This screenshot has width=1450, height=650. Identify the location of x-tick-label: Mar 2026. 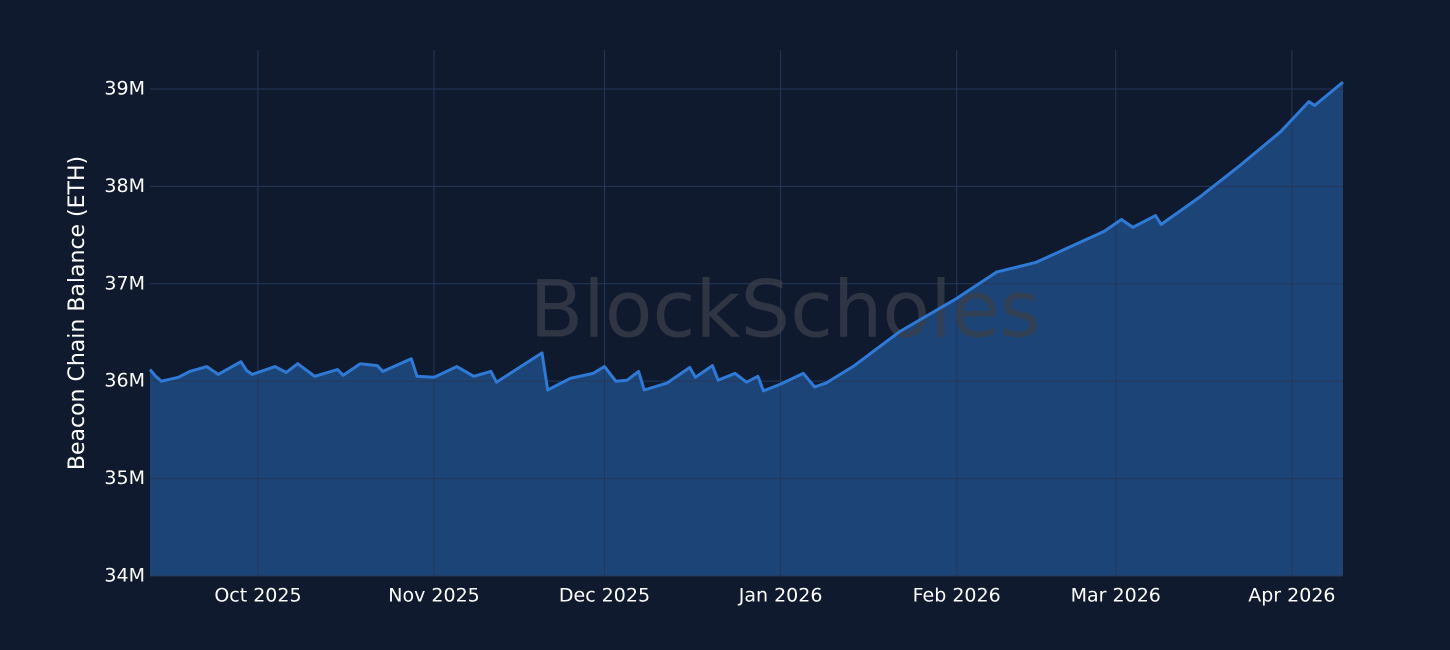
(1116, 596).